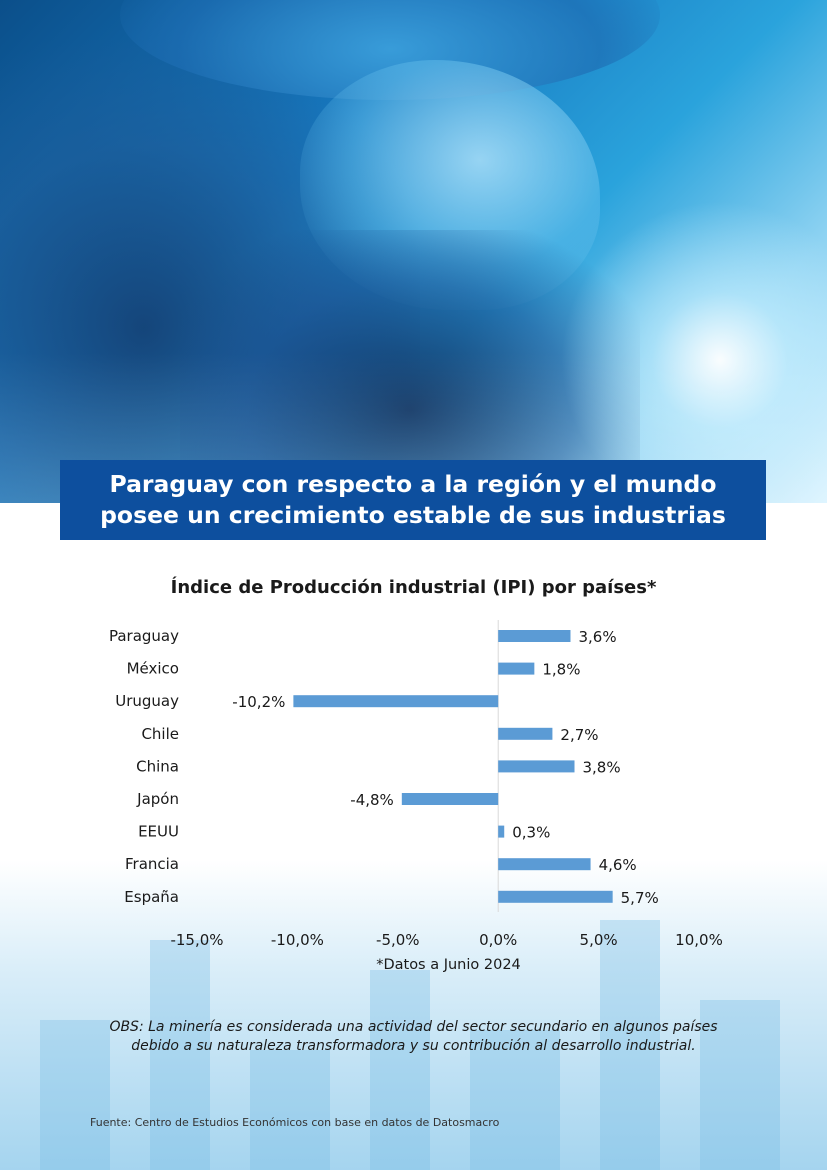 This screenshot has width=827, height=1170. I want to click on data-label: 5,7%, so click(640, 898).